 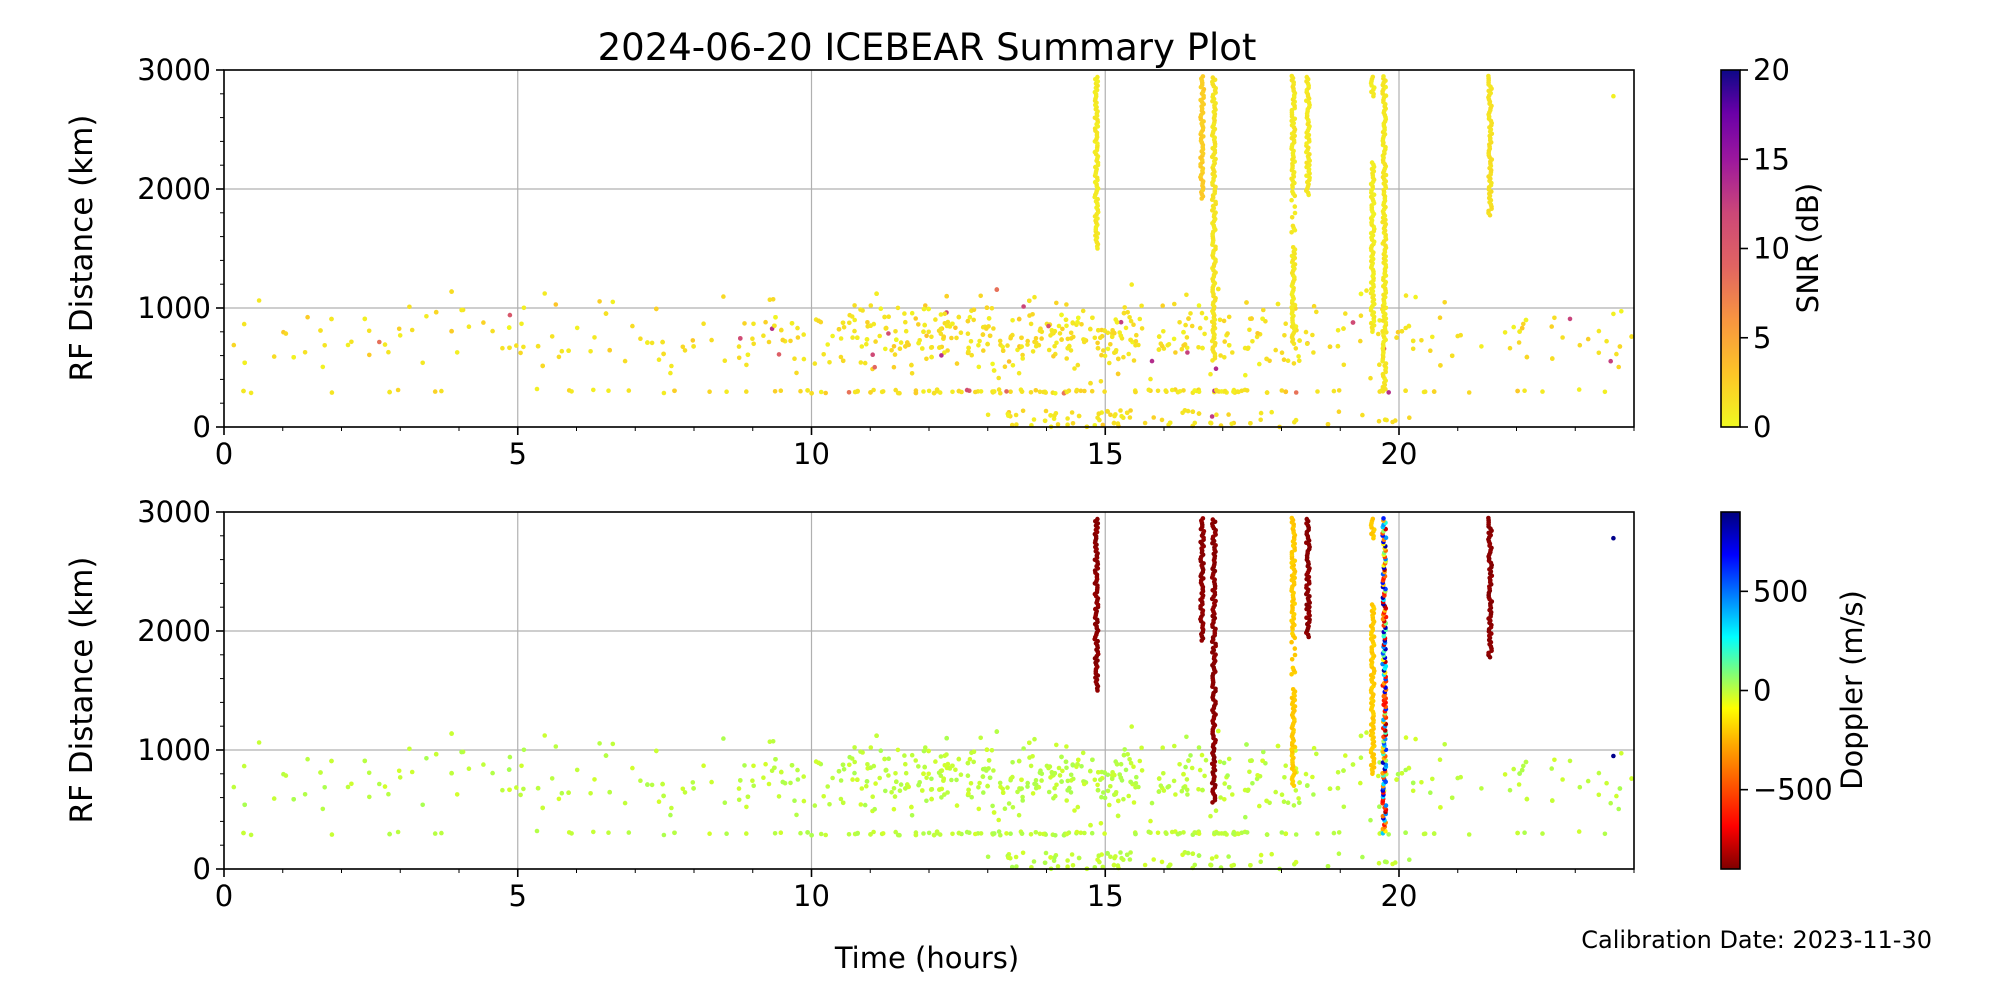 What do you see at coordinates (202, 427) in the screenshot?
I see `y-tick-label: 0` at bounding box center [202, 427].